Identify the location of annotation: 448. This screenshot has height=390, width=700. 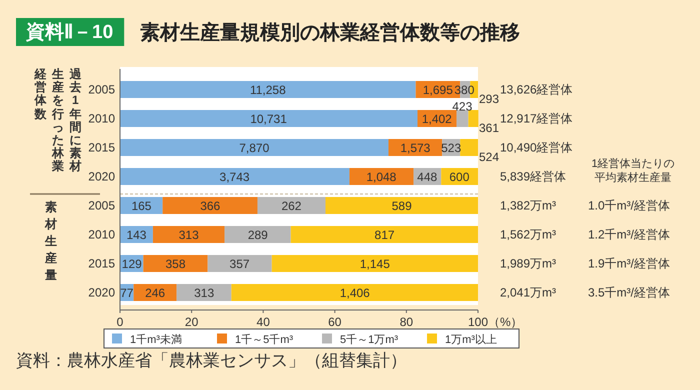
(427, 177).